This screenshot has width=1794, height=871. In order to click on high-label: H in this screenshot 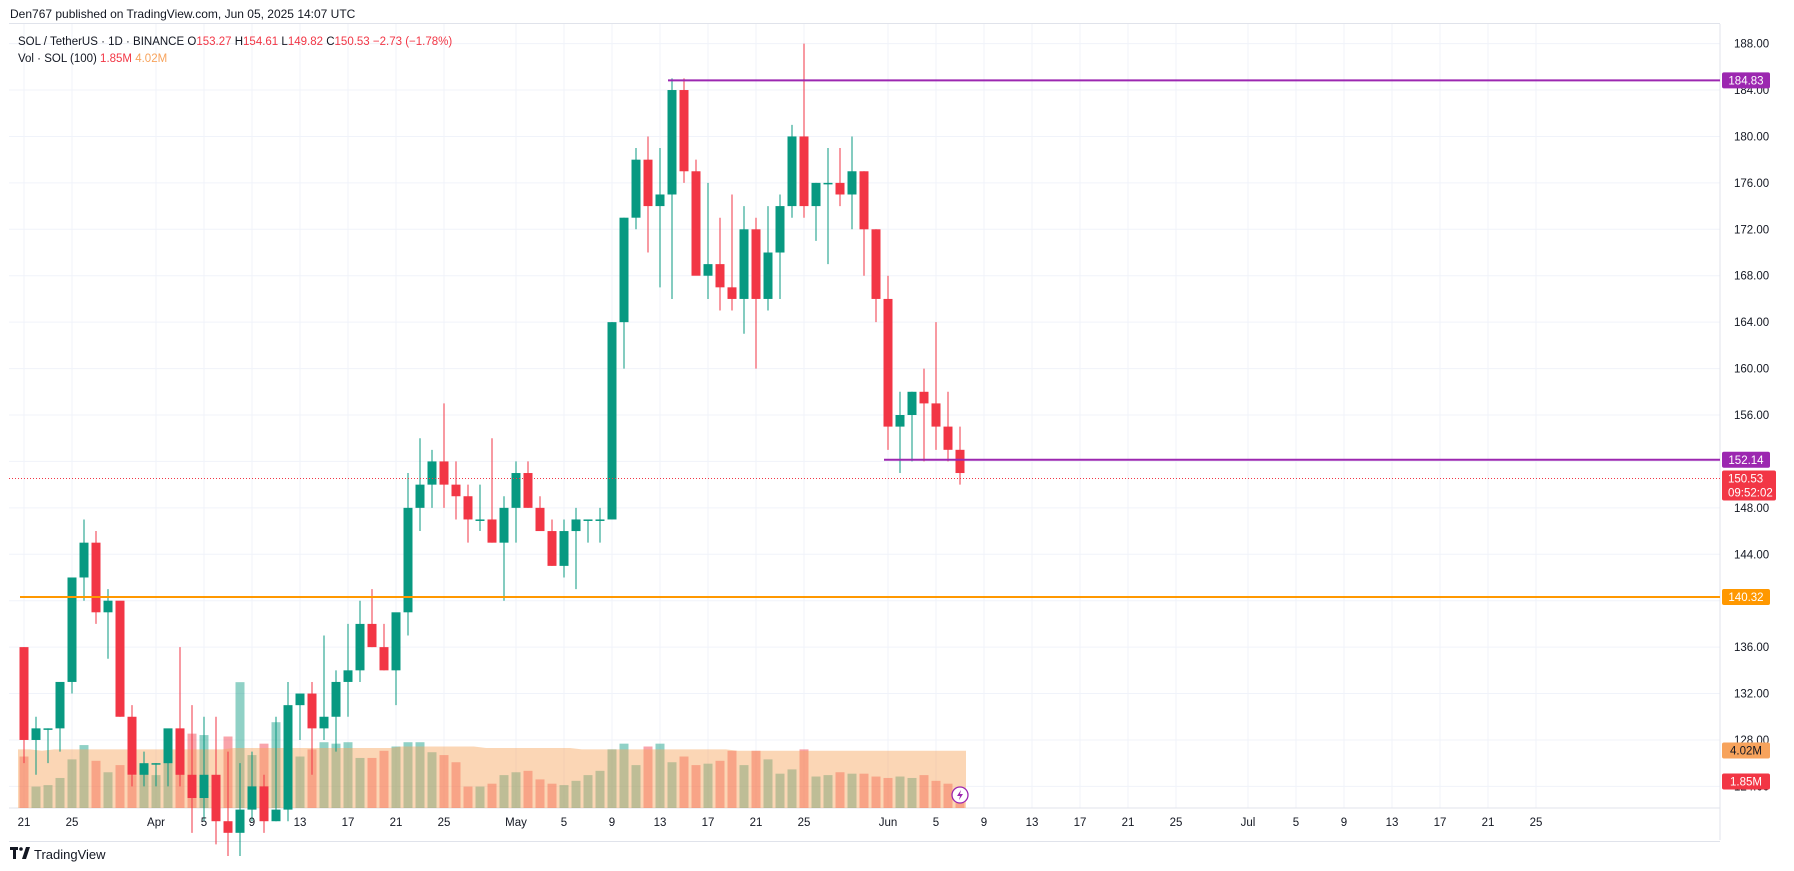, I will do `click(239, 42)`.